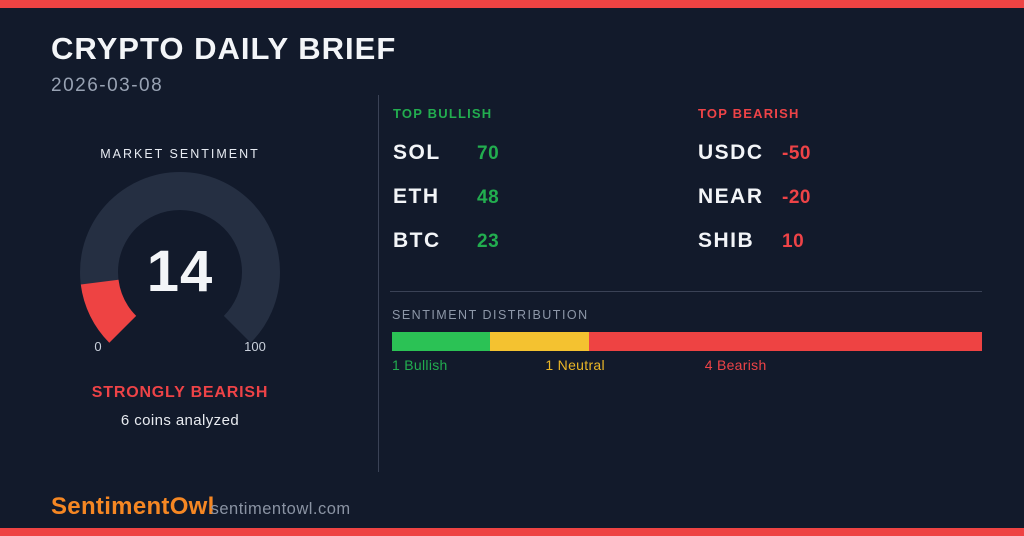  What do you see at coordinates (488, 153) in the screenshot?
I see `coin-score: 70` at bounding box center [488, 153].